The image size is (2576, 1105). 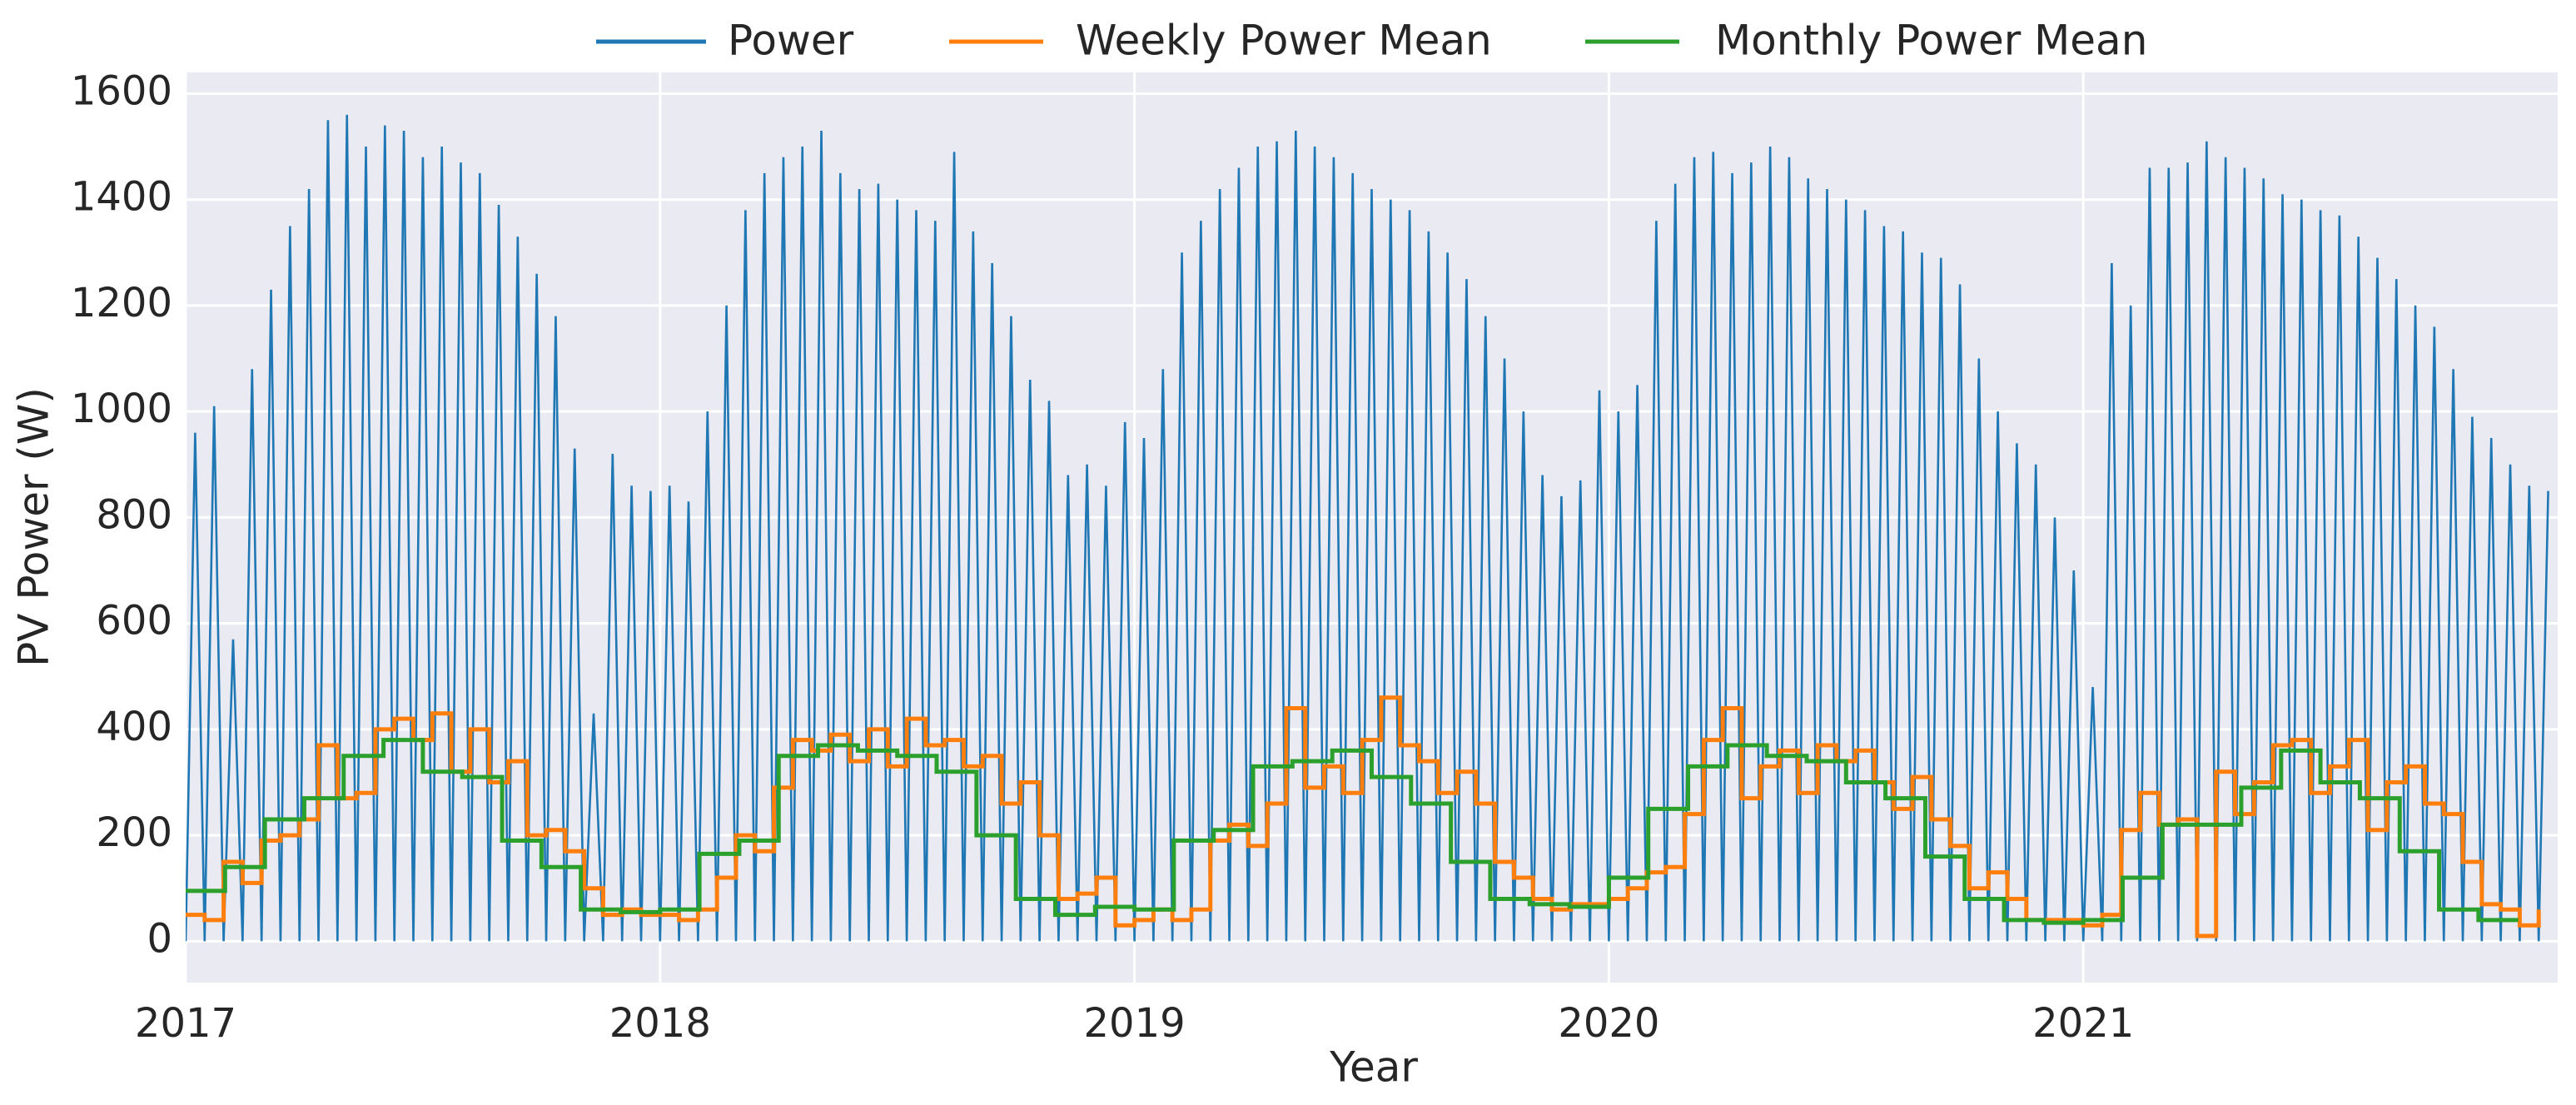 I want to click on y-axis-label: PV Power (W), so click(x=34, y=527).